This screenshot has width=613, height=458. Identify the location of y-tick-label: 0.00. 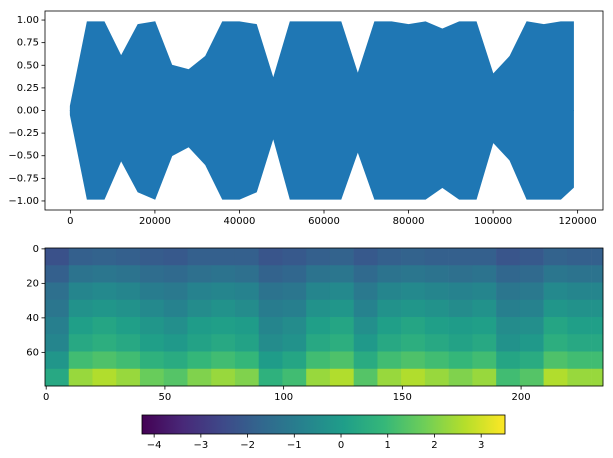
(28, 111).